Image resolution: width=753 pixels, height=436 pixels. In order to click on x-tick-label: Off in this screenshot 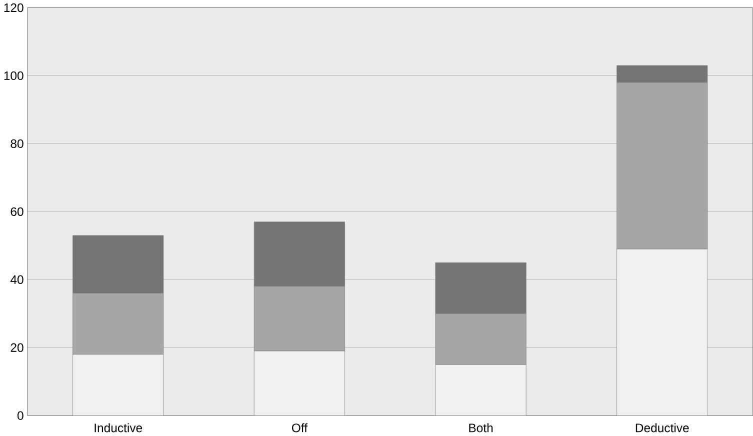, I will do `click(300, 427)`.